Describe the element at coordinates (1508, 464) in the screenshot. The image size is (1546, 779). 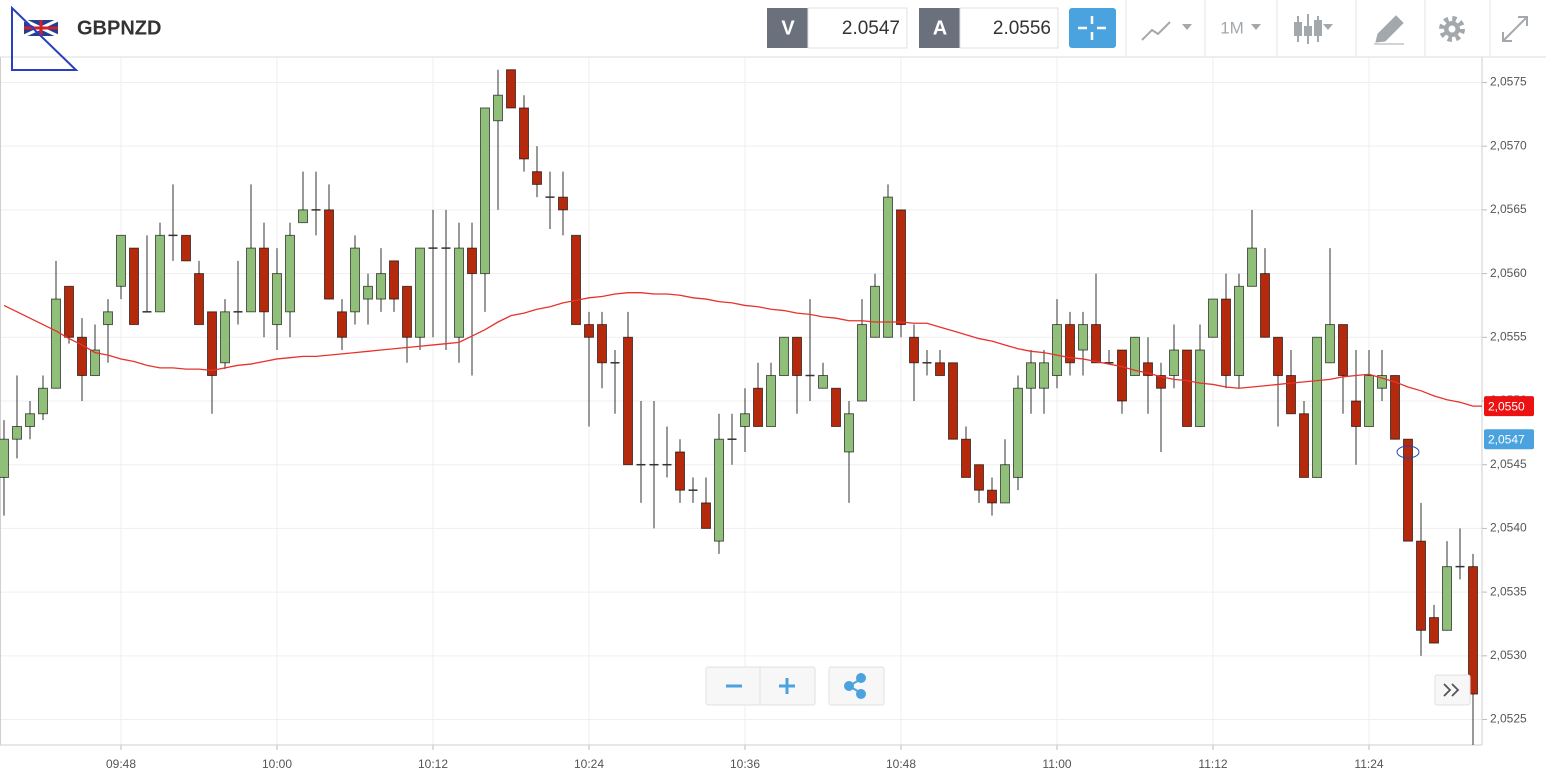
I see `y-tick-label: 2,0545` at that location.